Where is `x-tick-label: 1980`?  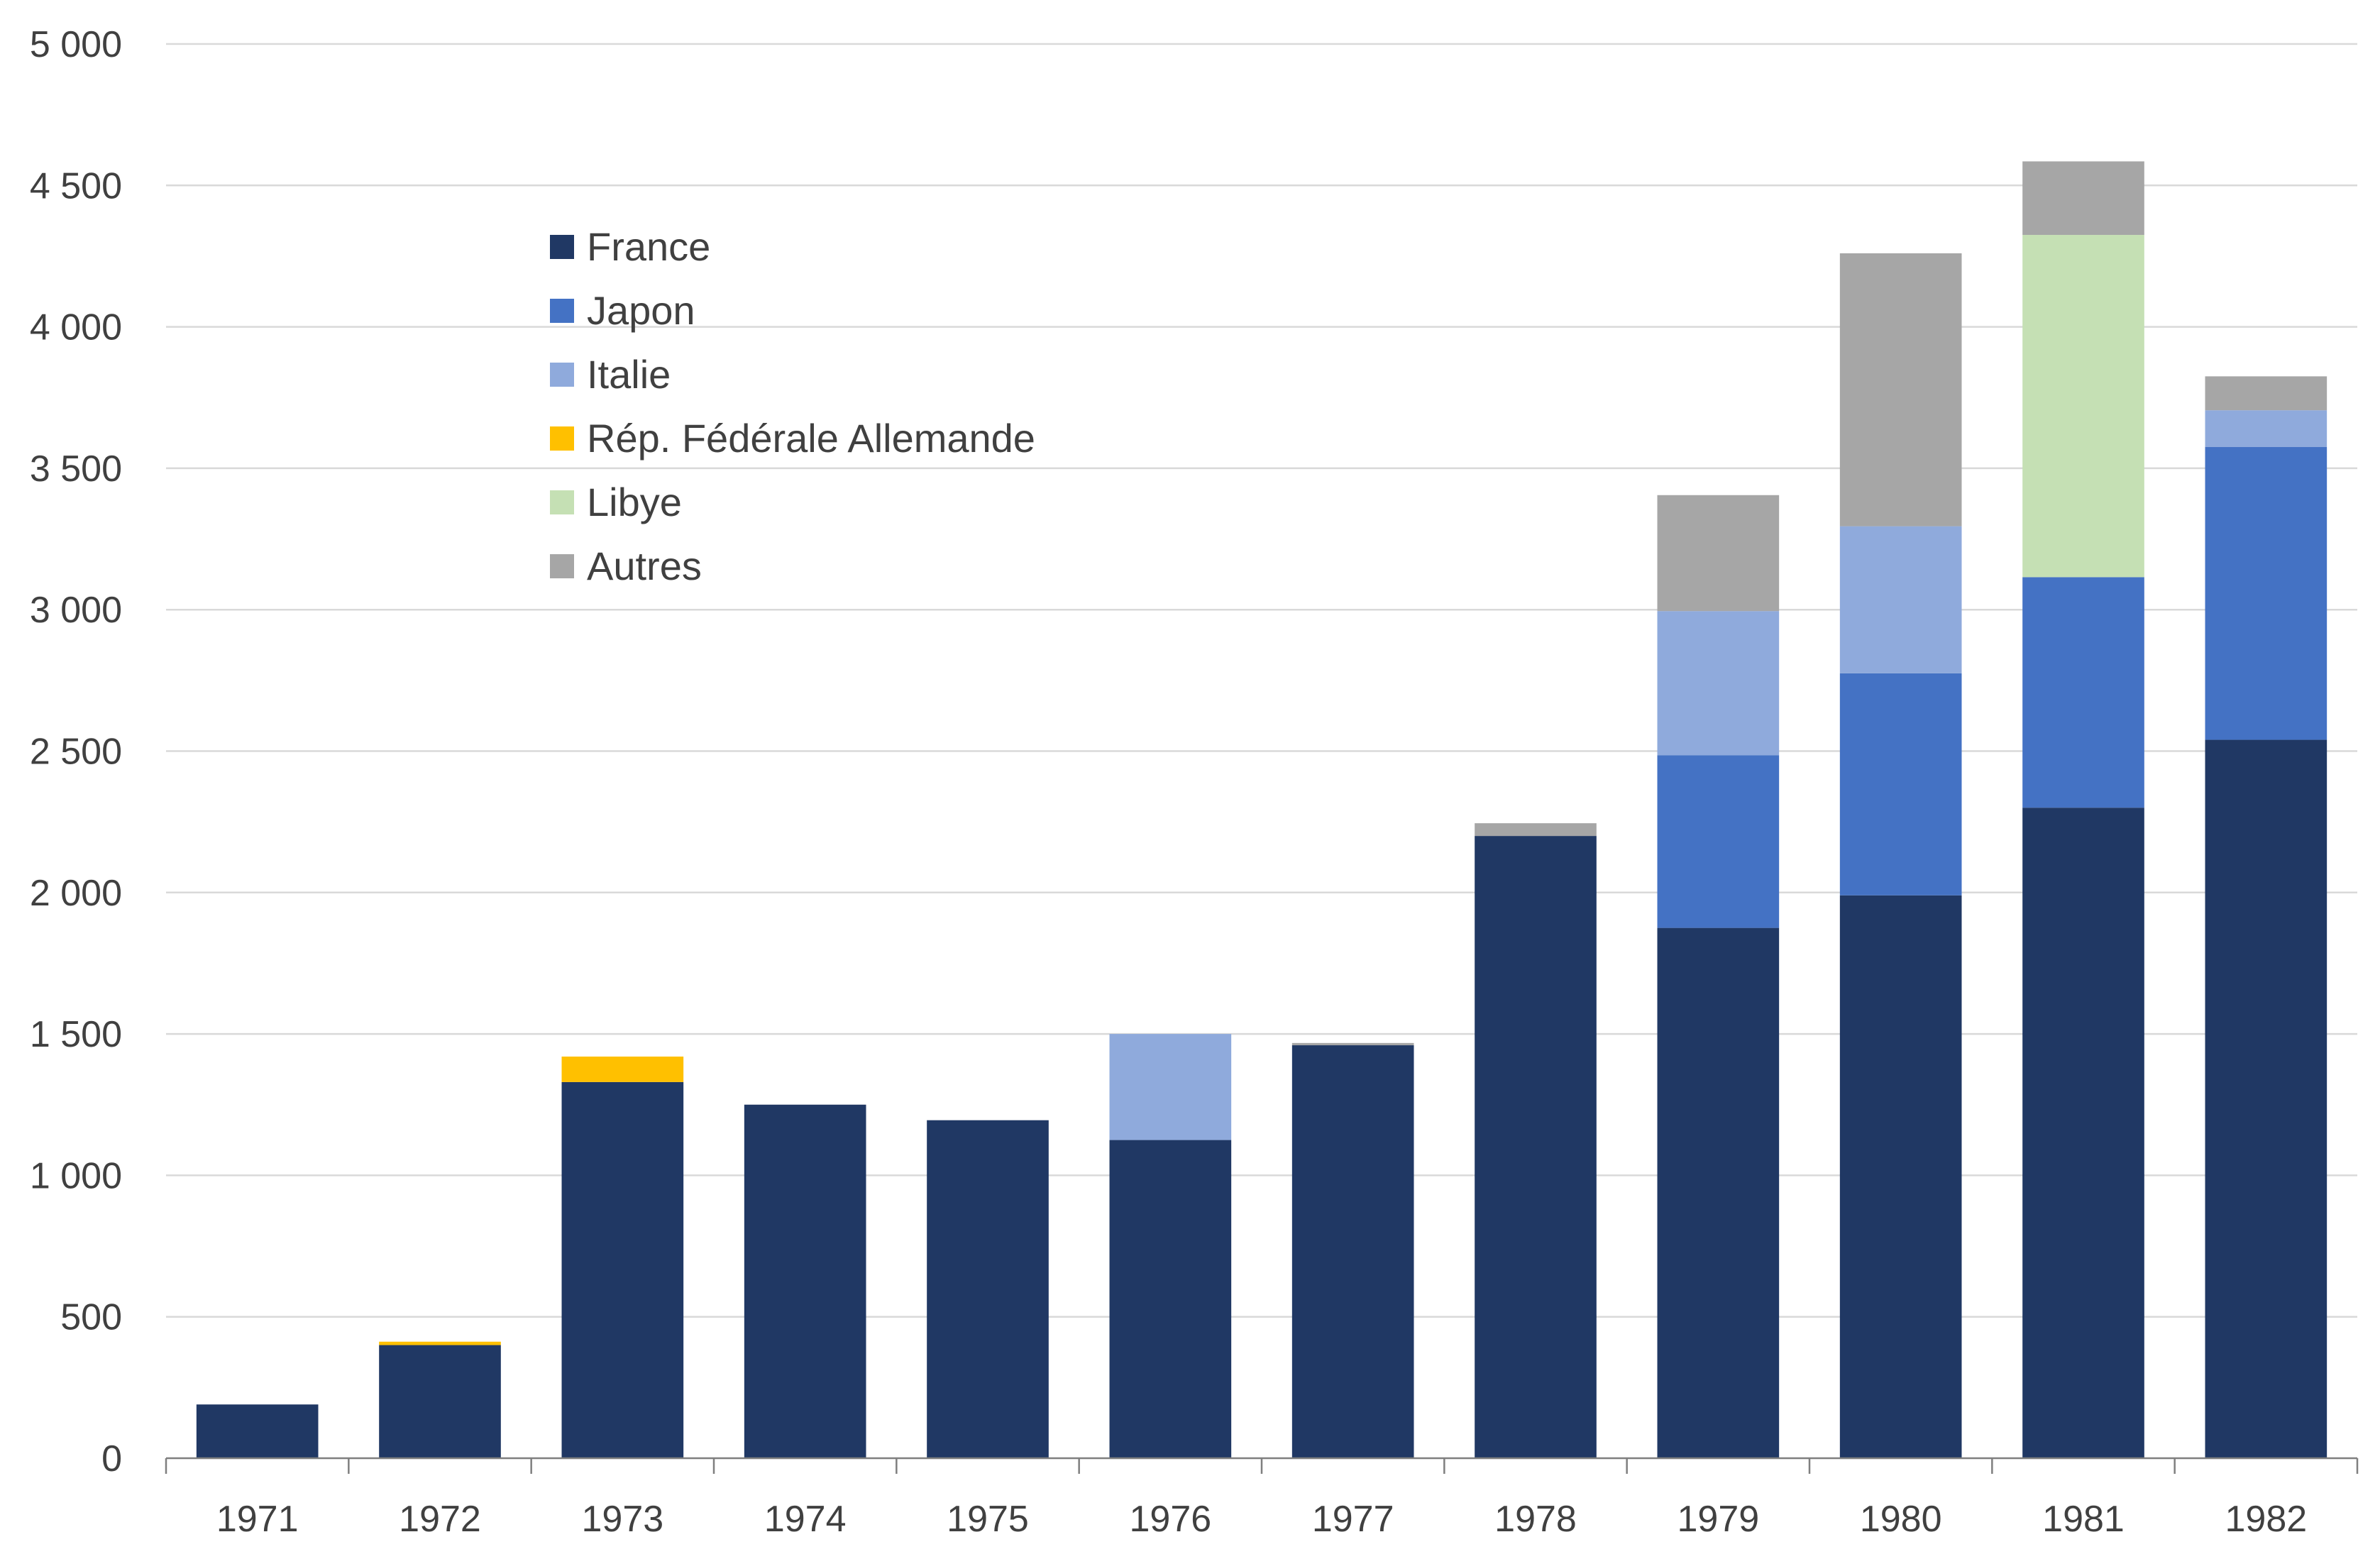 x-tick-label: 1980 is located at coordinates (1901, 1519).